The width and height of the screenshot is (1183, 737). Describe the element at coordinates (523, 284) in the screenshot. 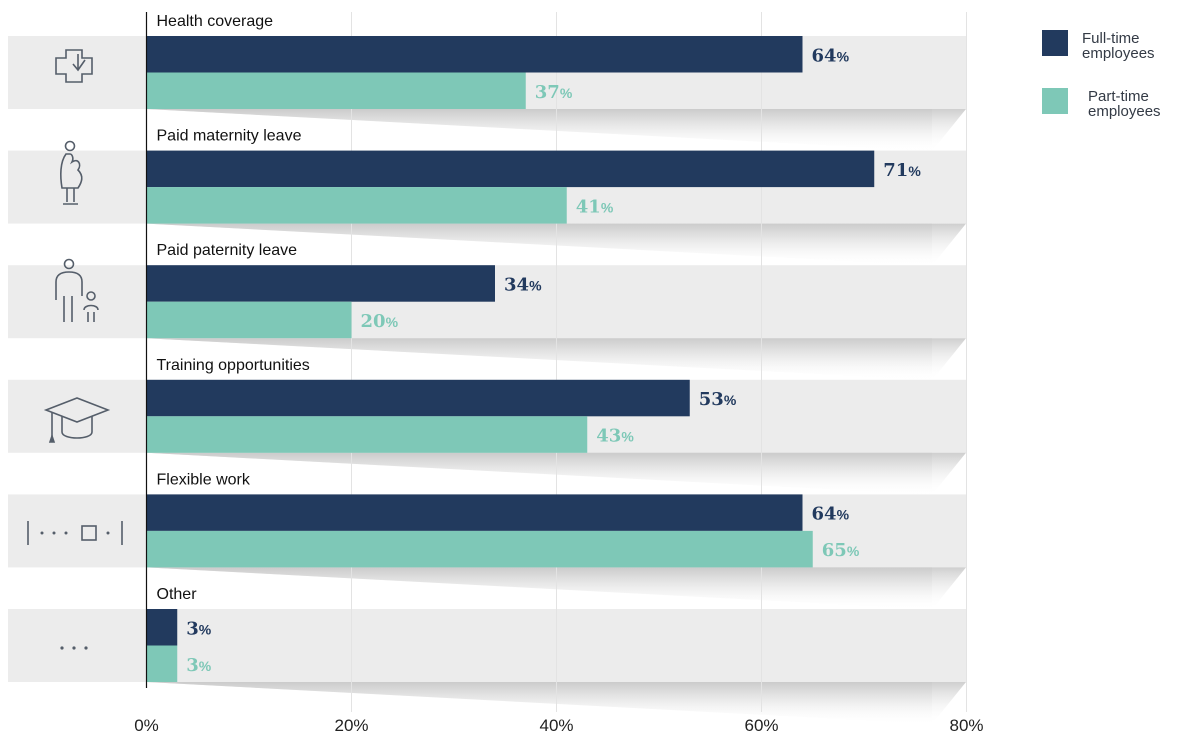

I see `value-label: 34%` at that location.